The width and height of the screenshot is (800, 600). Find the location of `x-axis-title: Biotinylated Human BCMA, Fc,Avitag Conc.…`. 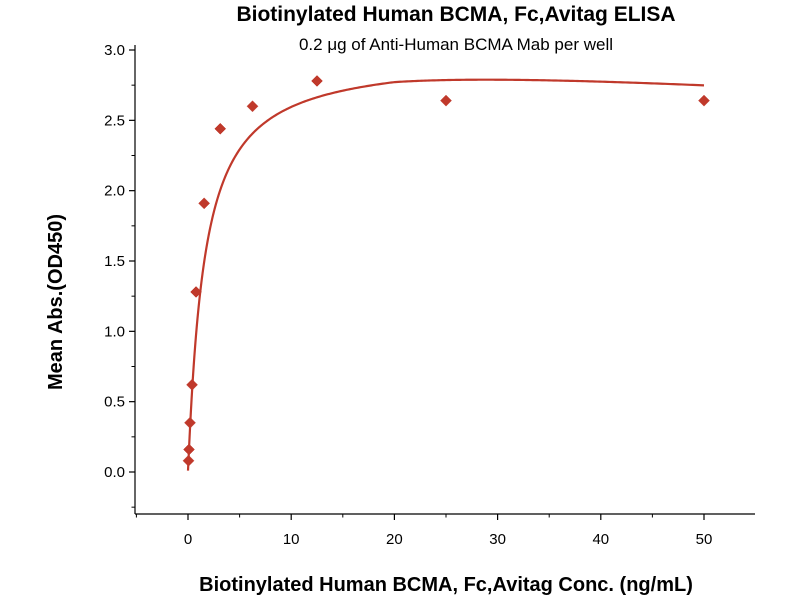

x-axis-title: Biotinylated Human BCMA, Fc,Avitag Conc.… is located at coordinates (446, 585).